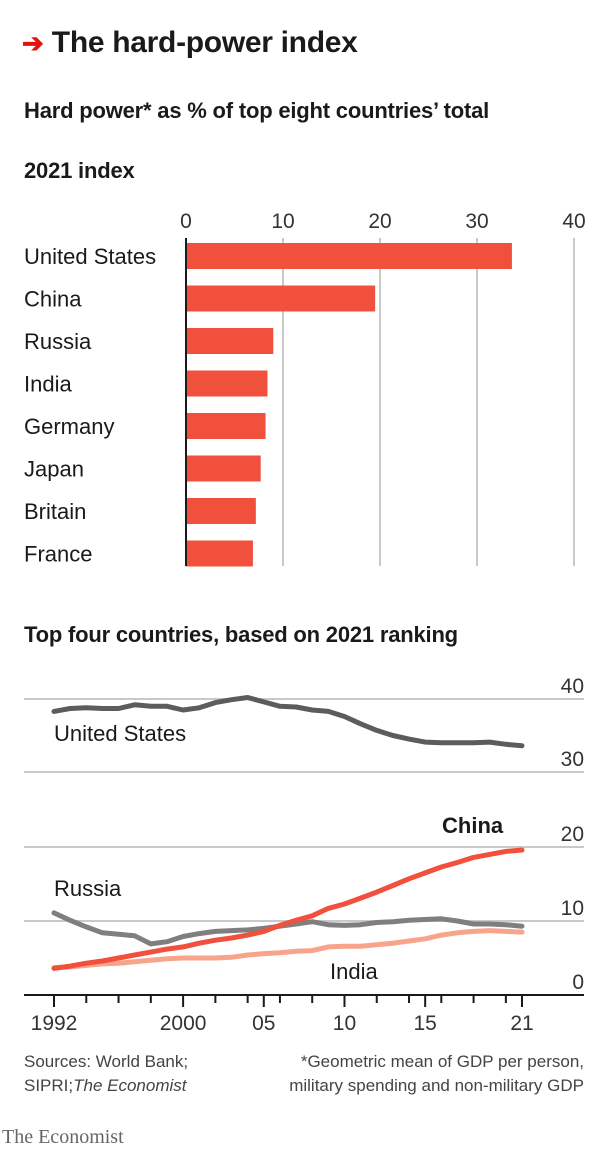  Describe the element at coordinates (63, 1137) in the screenshot. I see `brand-logo: The Economist` at that location.